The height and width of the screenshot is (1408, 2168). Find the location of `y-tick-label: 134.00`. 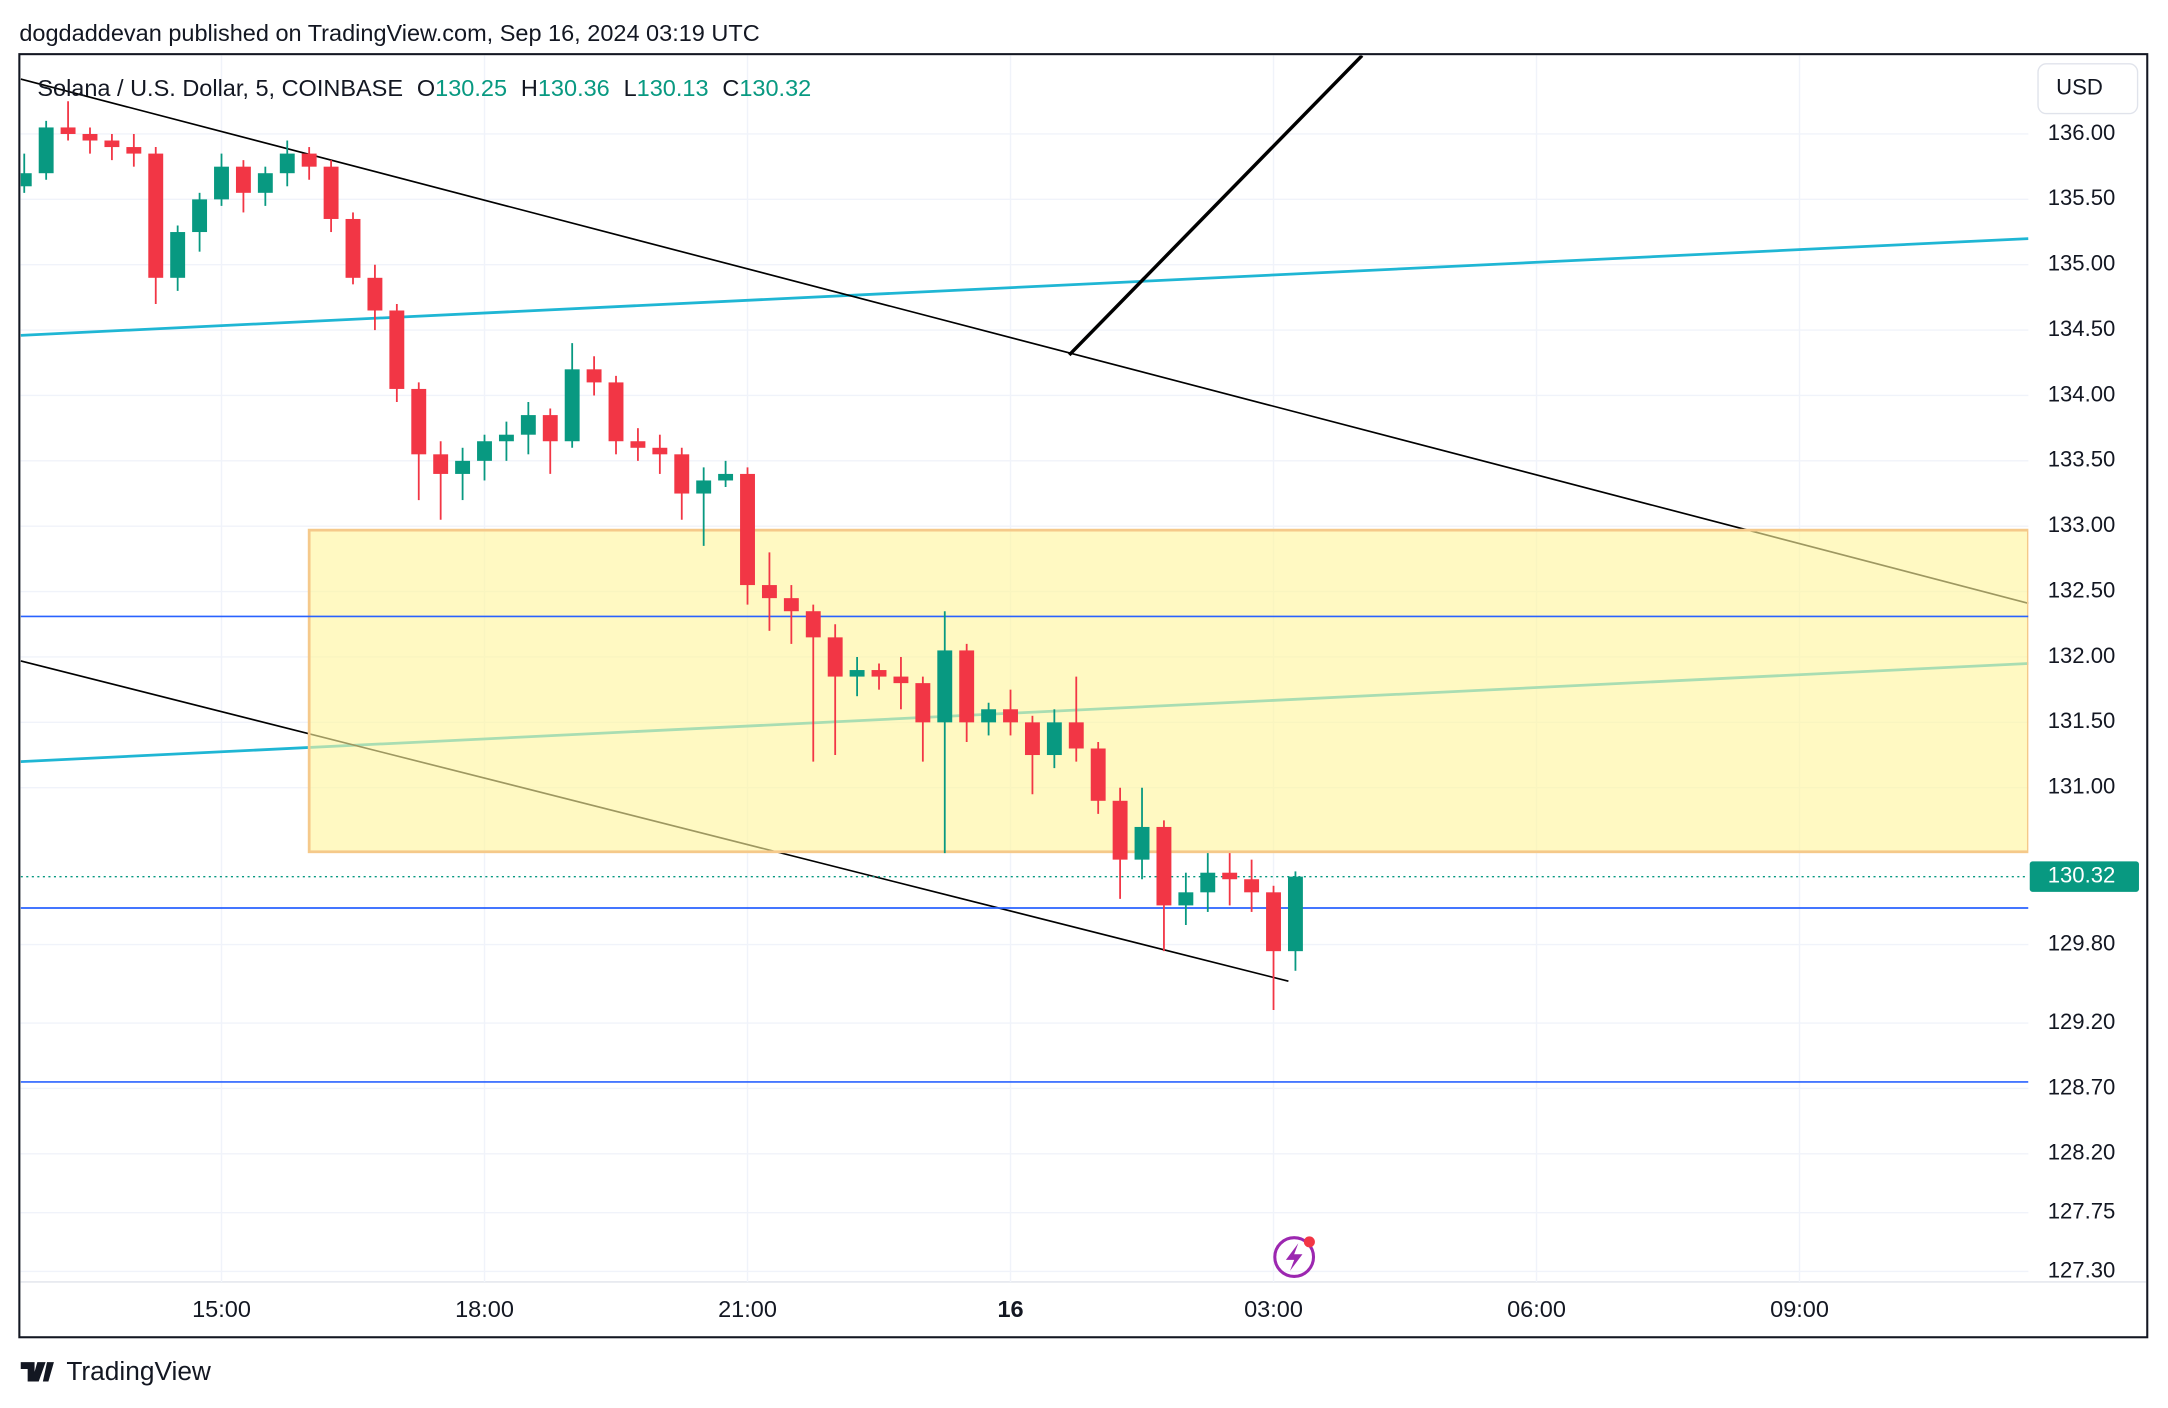

y-tick-label: 134.00 is located at coordinates (2082, 393).